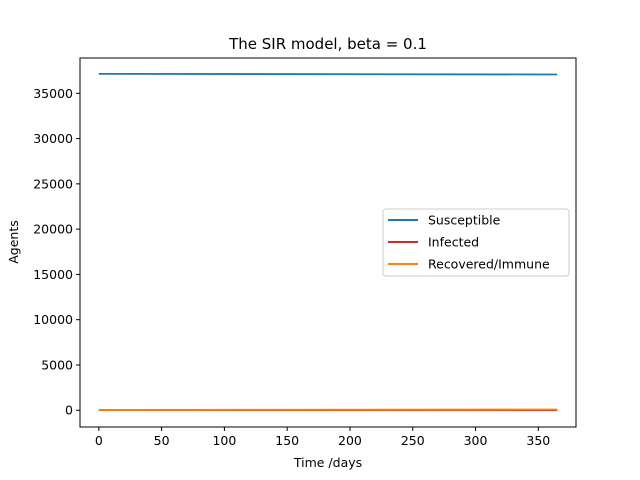 Image resolution: width=640 pixels, height=480 pixels. Describe the element at coordinates (69, 410) in the screenshot. I see `y-tick-label: 0` at that location.